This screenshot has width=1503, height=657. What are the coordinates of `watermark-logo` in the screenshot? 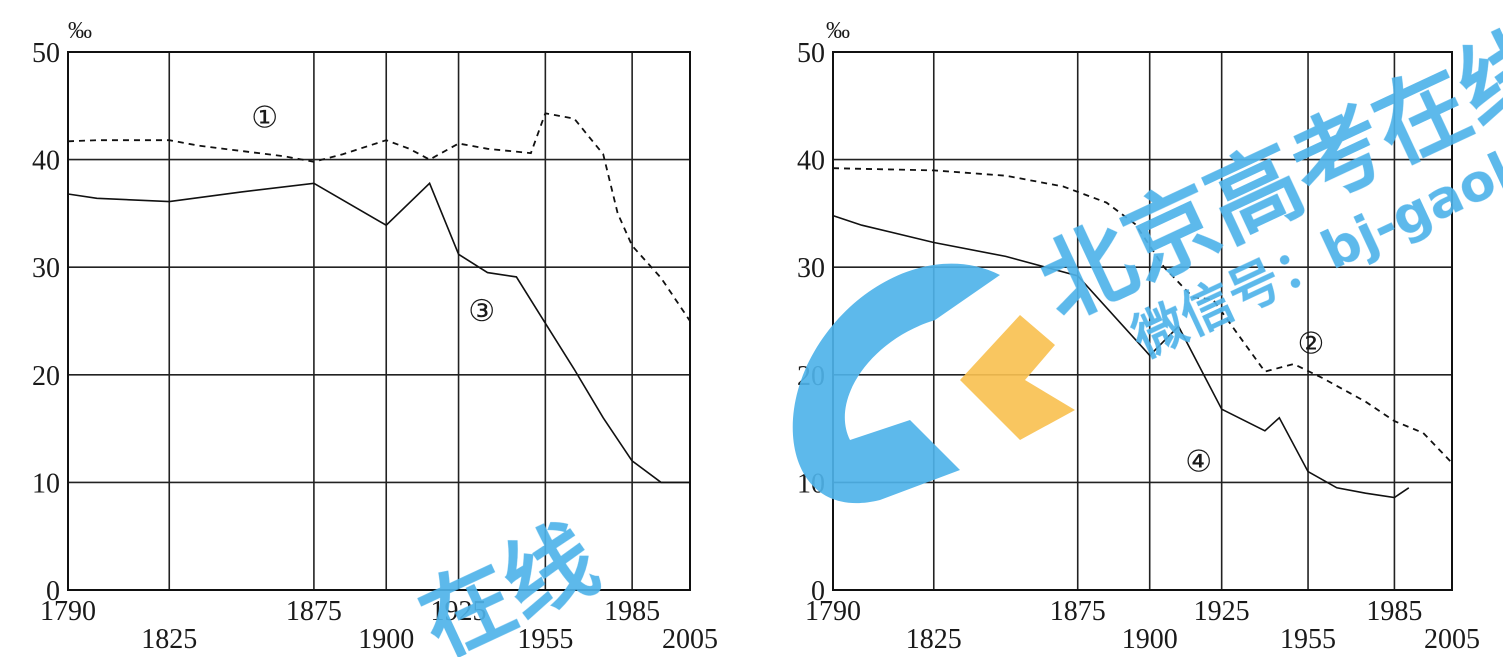 It's located at (933, 383).